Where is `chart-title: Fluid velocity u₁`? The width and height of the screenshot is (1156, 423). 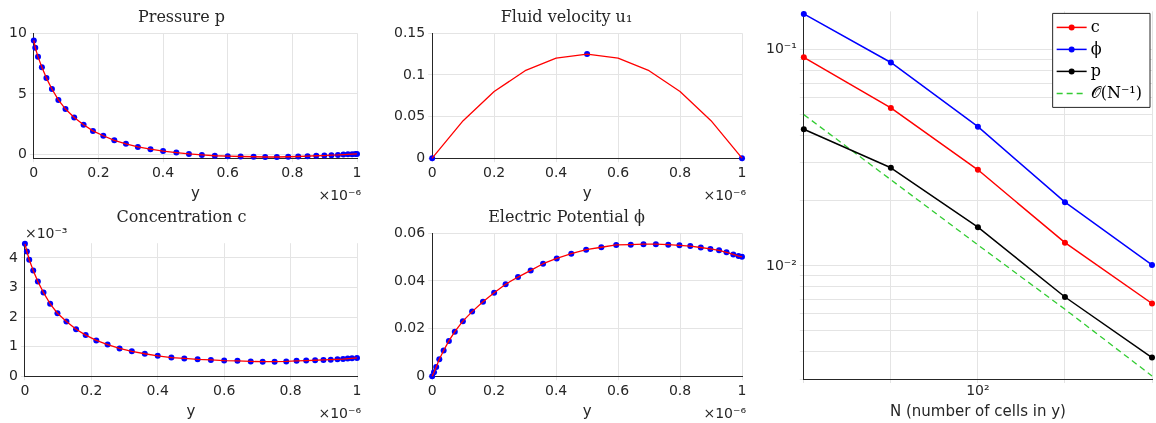 chart-title: Fluid velocity u₁ is located at coordinates (566, 16).